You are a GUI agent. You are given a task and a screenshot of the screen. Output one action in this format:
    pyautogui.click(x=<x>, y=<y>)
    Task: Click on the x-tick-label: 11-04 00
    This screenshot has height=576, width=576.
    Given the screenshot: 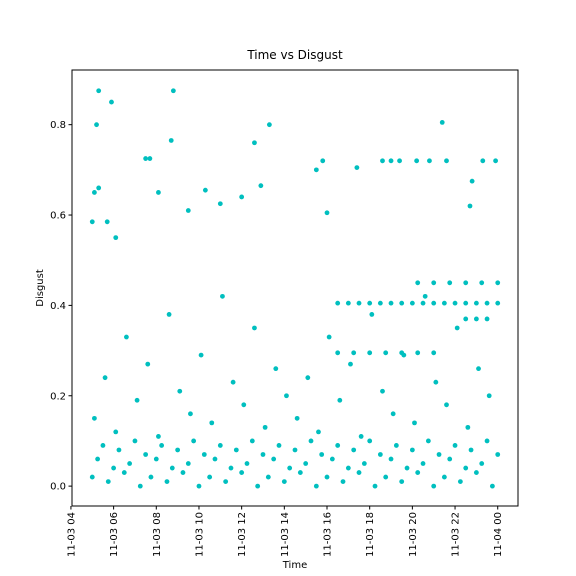 What is the action you would take?
    pyautogui.click(x=498, y=534)
    